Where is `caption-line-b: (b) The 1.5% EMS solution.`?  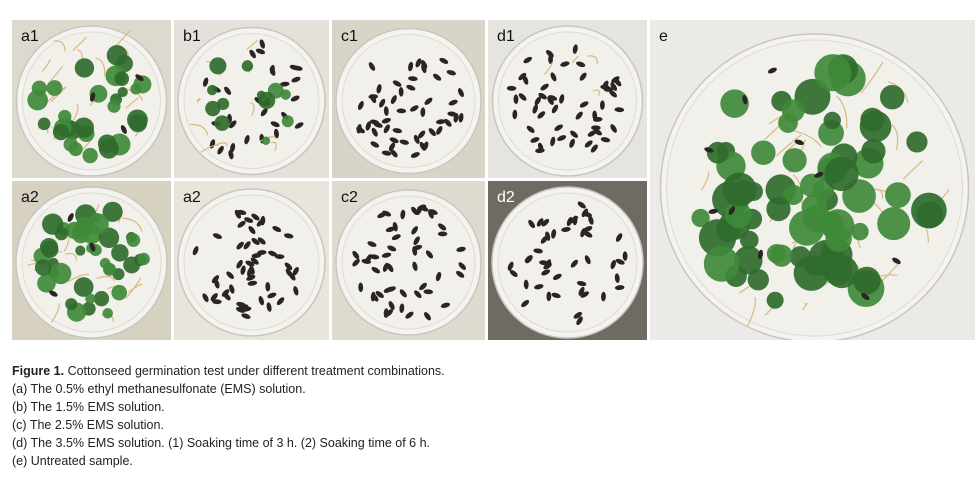
caption-line-b: (b) The 1.5% EMS solution. is located at coordinates (88, 407).